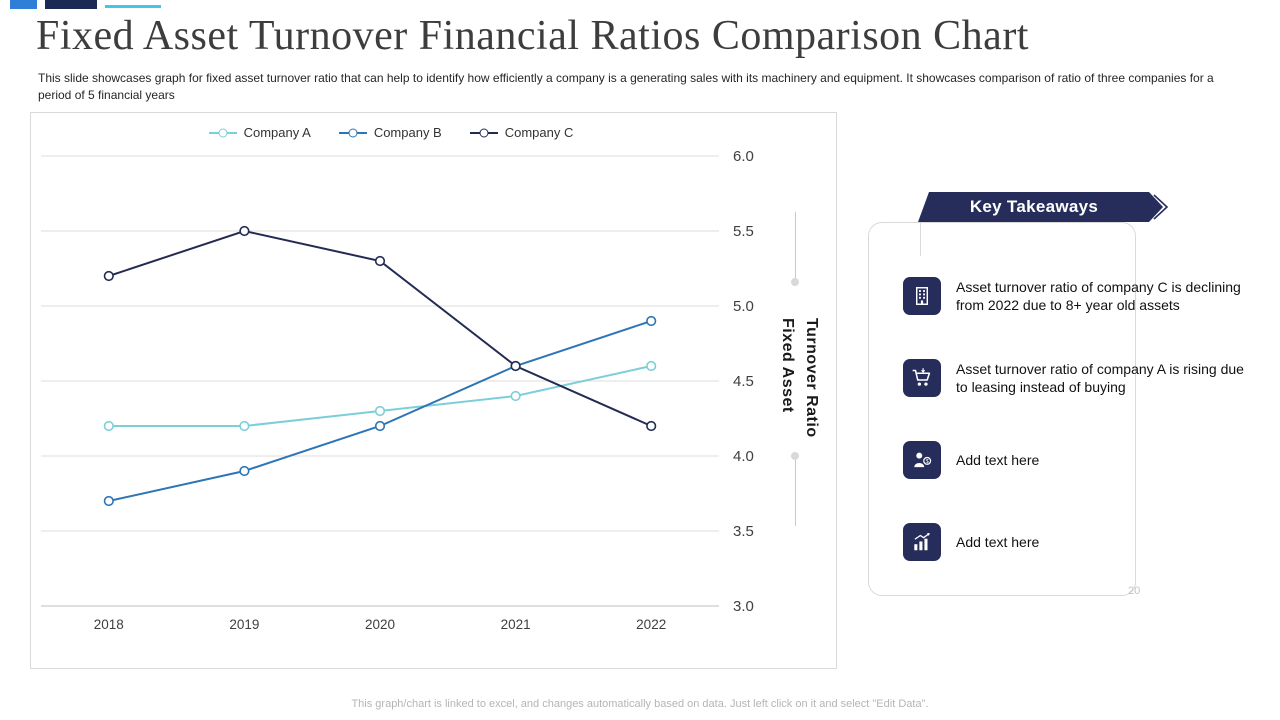 The height and width of the screenshot is (720, 1280). I want to click on x-tick-label: 2020, so click(380, 624).